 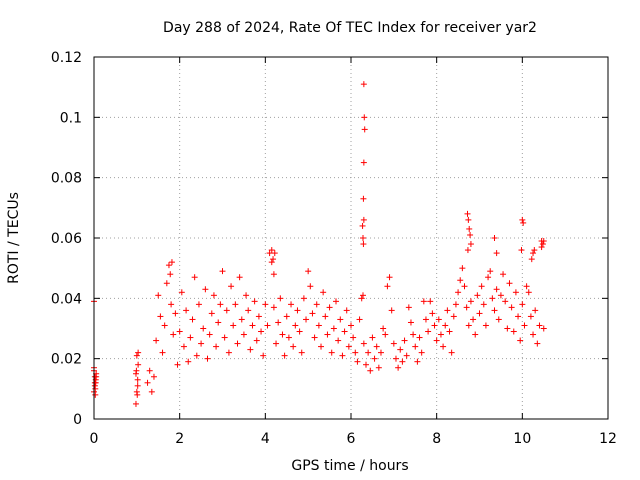 What do you see at coordinates (14, 238) in the screenshot?
I see `y-axis-label: ROTI / TECUs` at bounding box center [14, 238].